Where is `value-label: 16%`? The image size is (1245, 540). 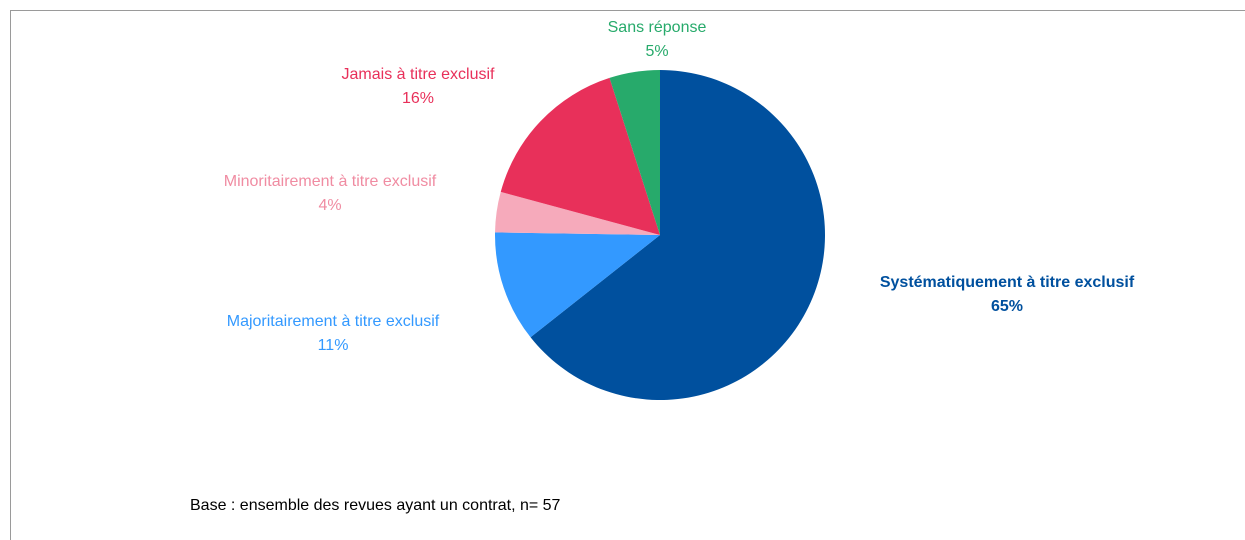 value-label: 16% is located at coordinates (418, 98).